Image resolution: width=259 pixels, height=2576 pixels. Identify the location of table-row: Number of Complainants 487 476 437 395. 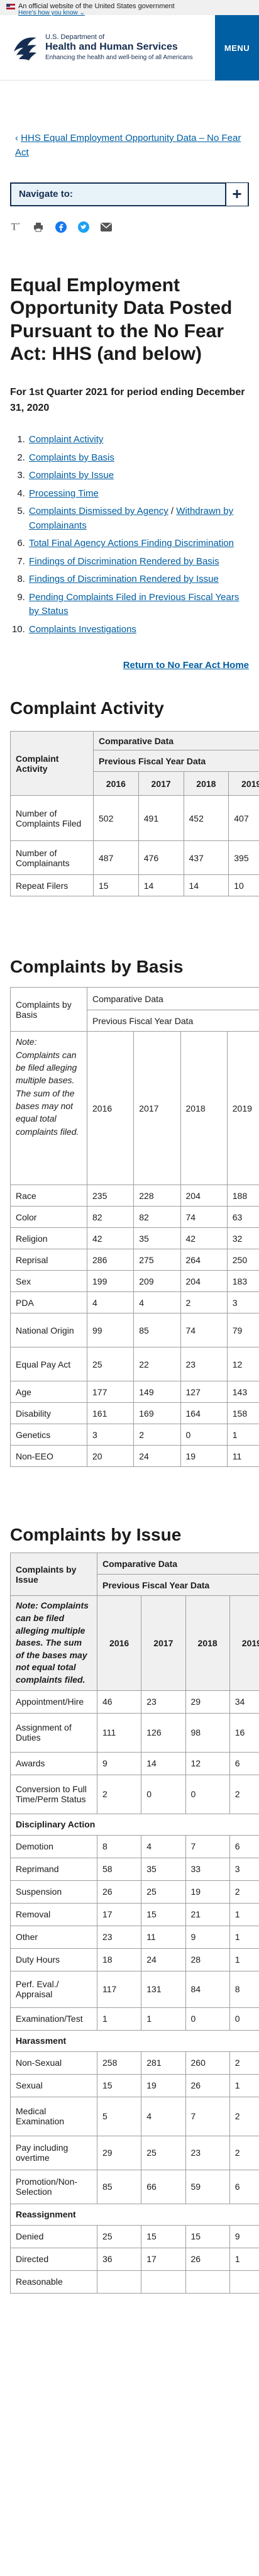
(134, 858).